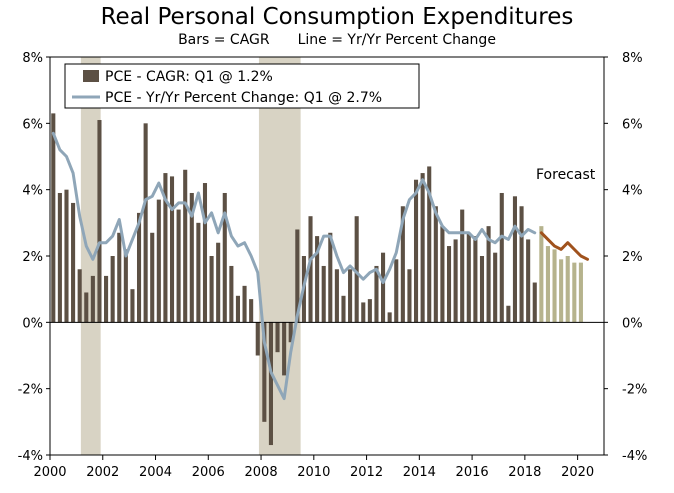 This screenshot has width=674, height=493. What do you see at coordinates (632, 257) in the screenshot?
I see `y-tick-label-right: 2%` at bounding box center [632, 257].